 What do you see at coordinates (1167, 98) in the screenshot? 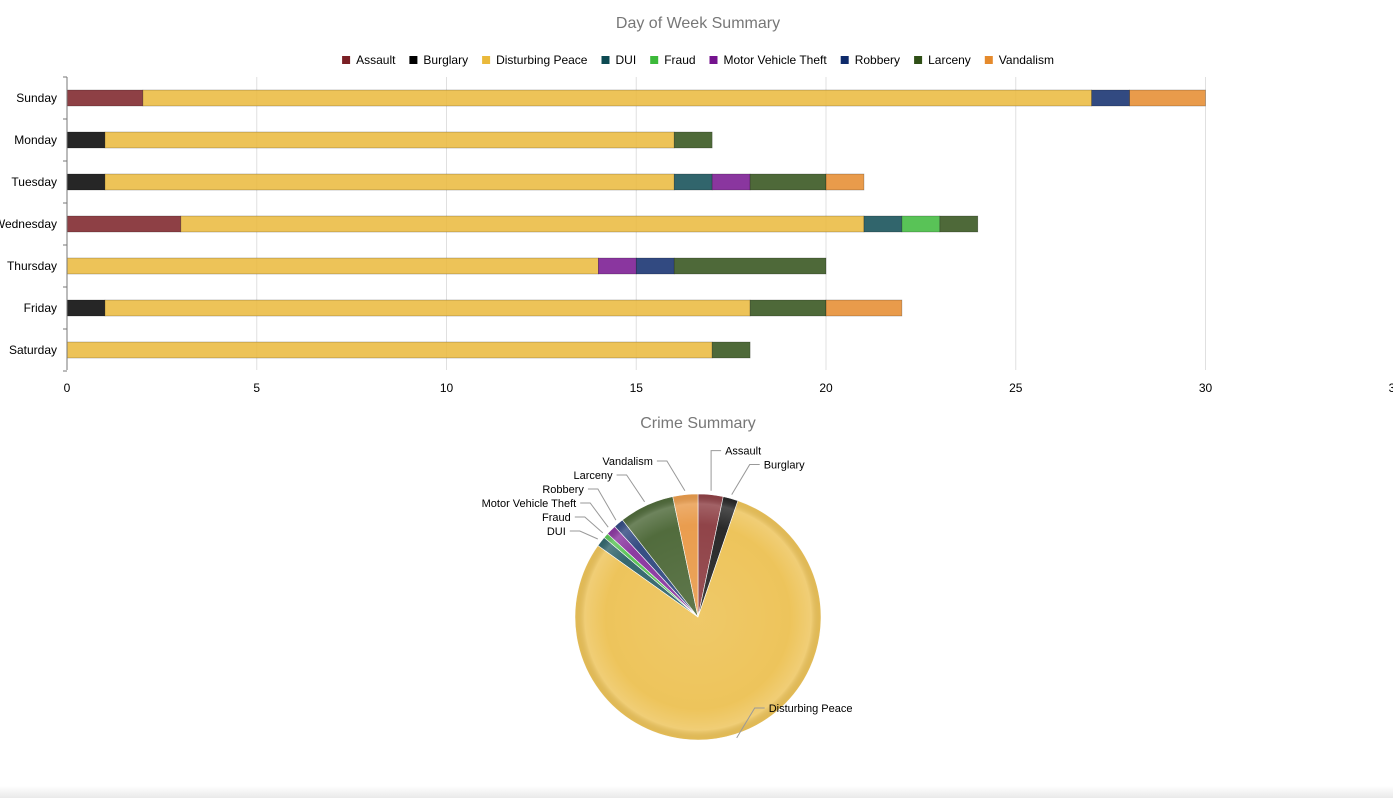
I see `bar-sunday-vandalism` at bounding box center [1167, 98].